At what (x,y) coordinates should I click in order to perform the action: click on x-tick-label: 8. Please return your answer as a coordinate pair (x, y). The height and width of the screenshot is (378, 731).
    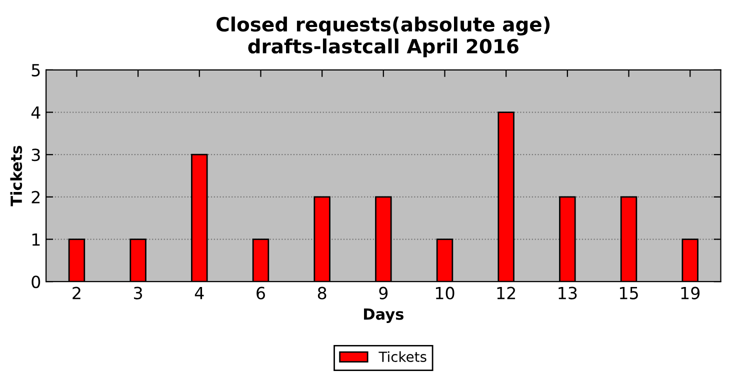
    Looking at the image, I should click on (322, 293).